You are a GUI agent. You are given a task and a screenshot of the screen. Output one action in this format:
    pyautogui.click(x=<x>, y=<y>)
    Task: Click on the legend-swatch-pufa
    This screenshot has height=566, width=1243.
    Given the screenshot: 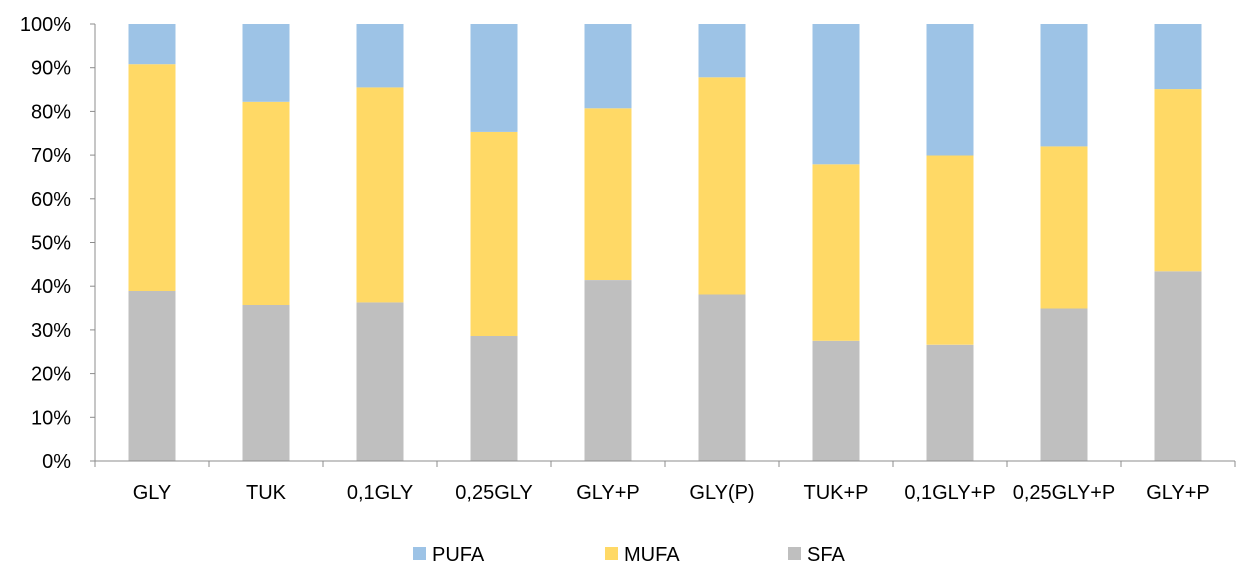 What is the action you would take?
    pyautogui.click(x=419, y=553)
    